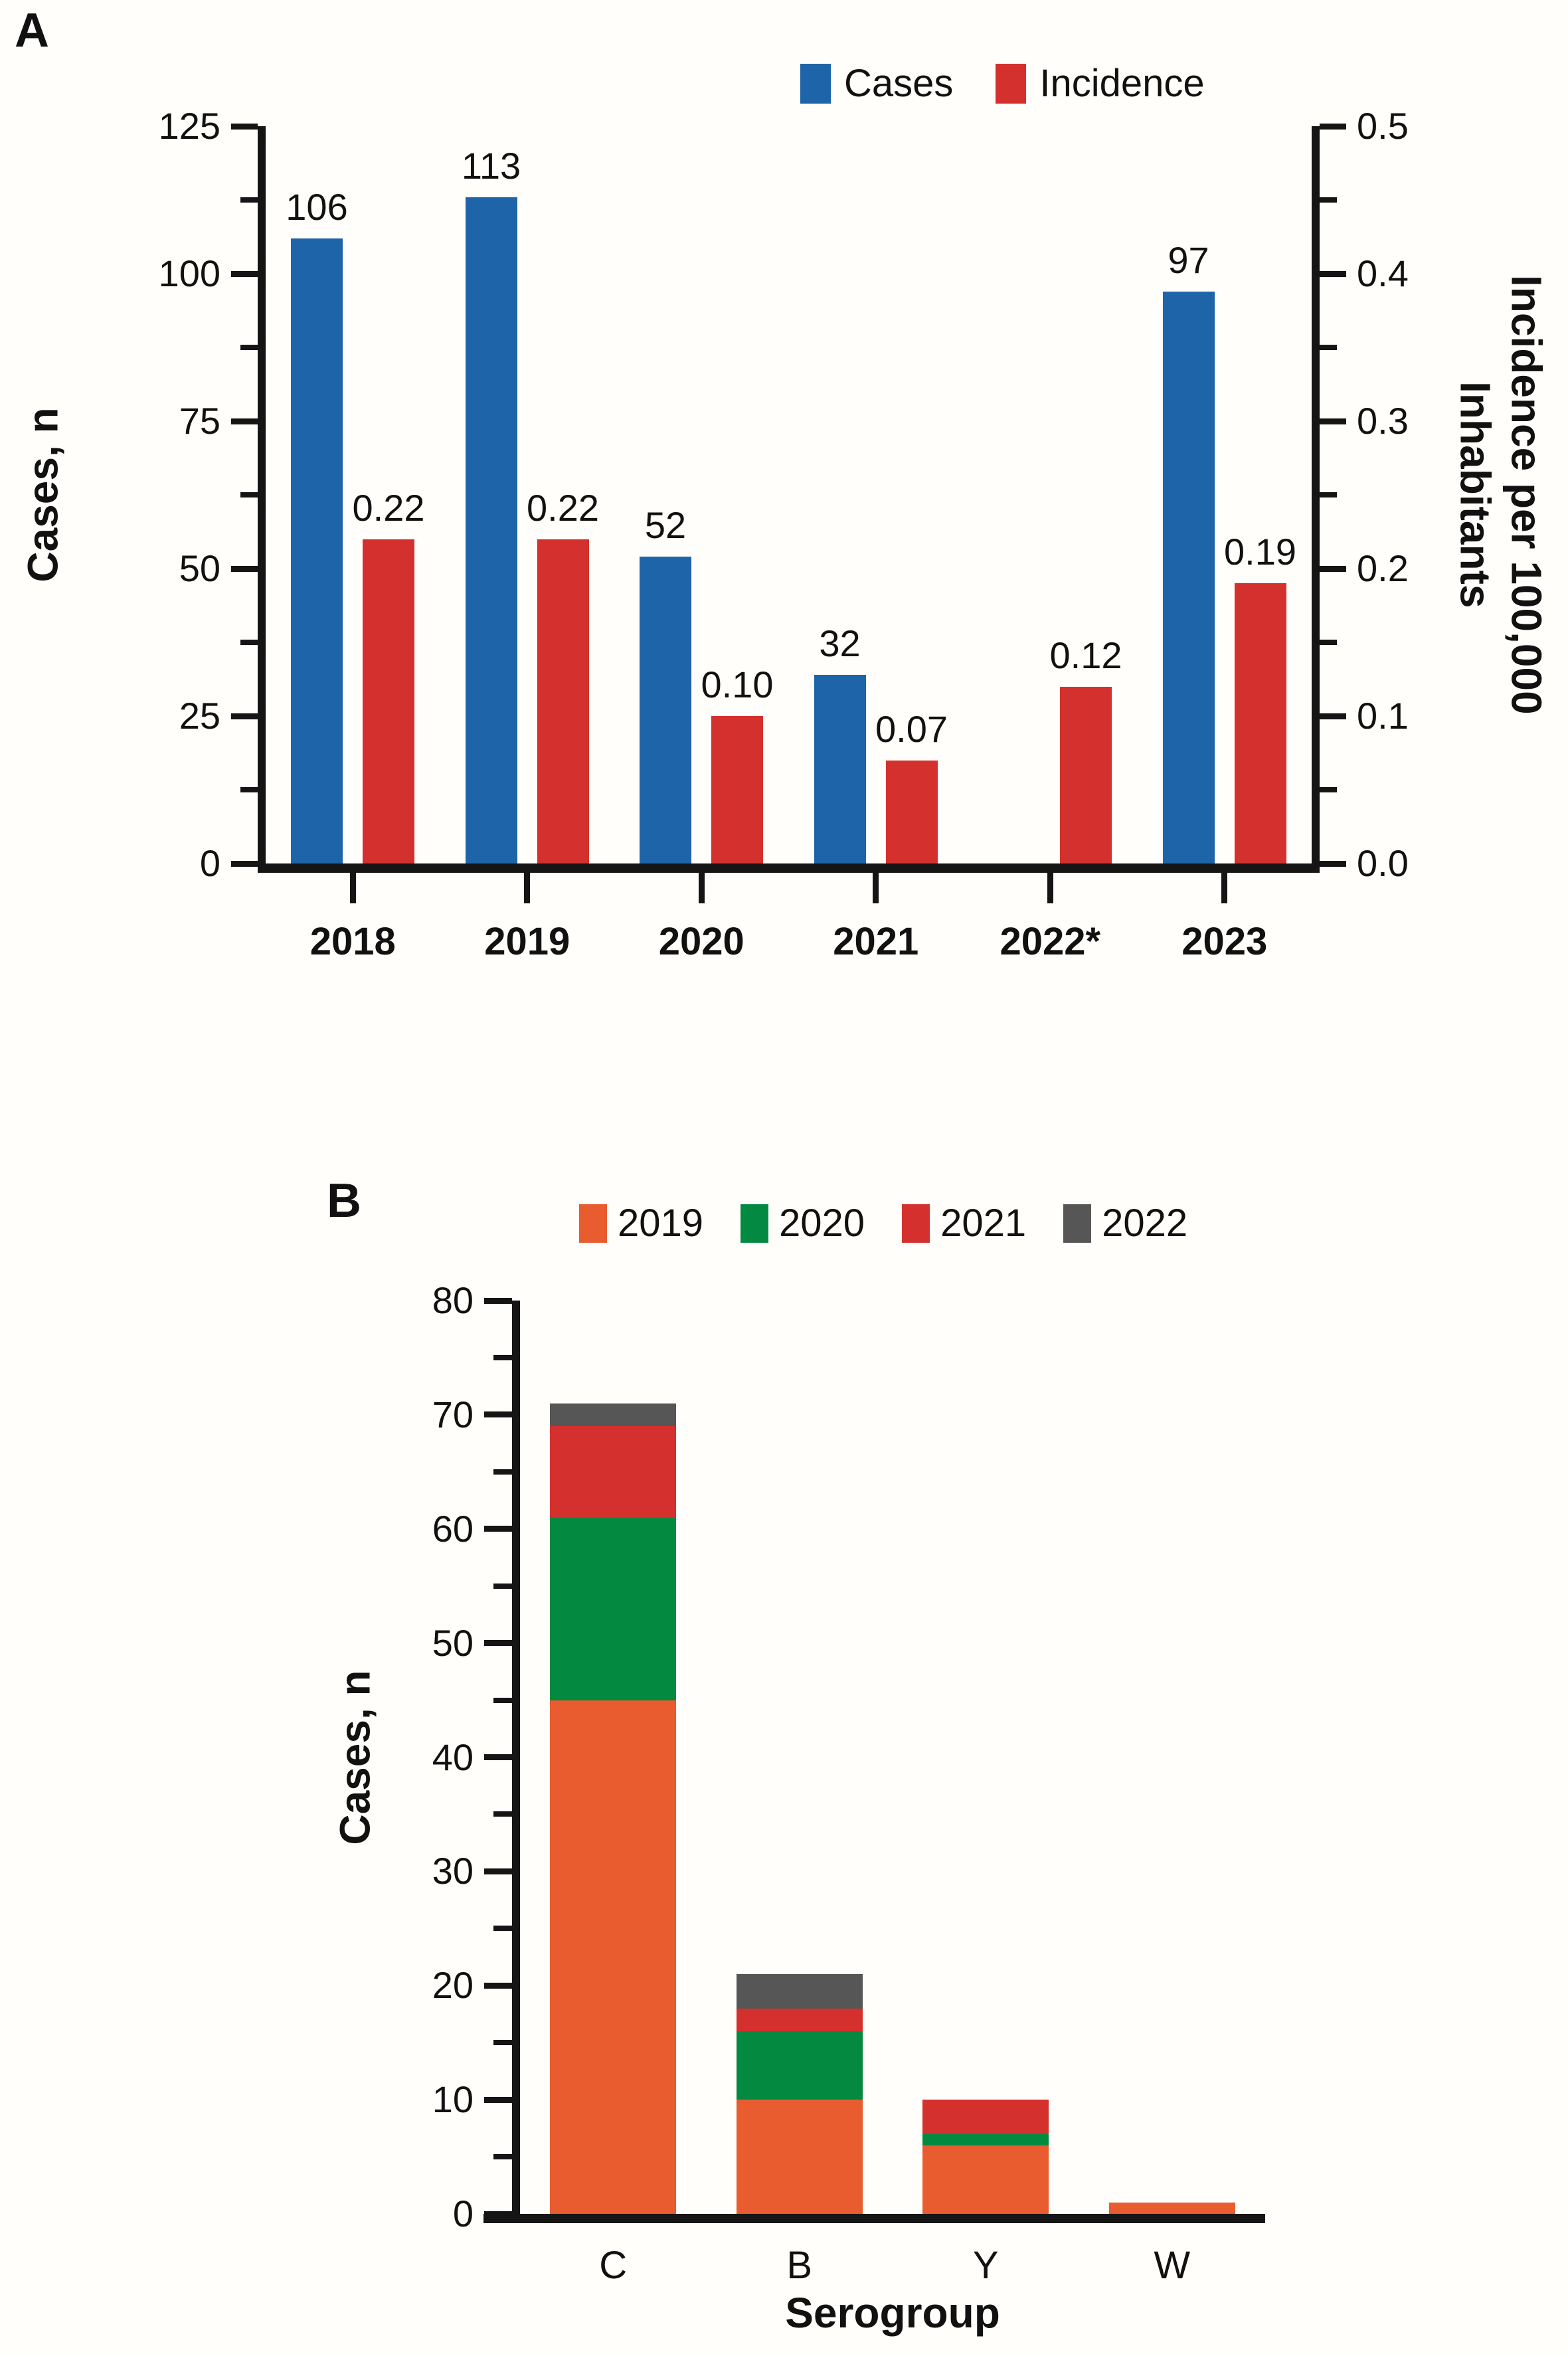  What do you see at coordinates (453, 1642) in the screenshot?
I see `y-tick-label: 50` at bounding box center [453, 1642].